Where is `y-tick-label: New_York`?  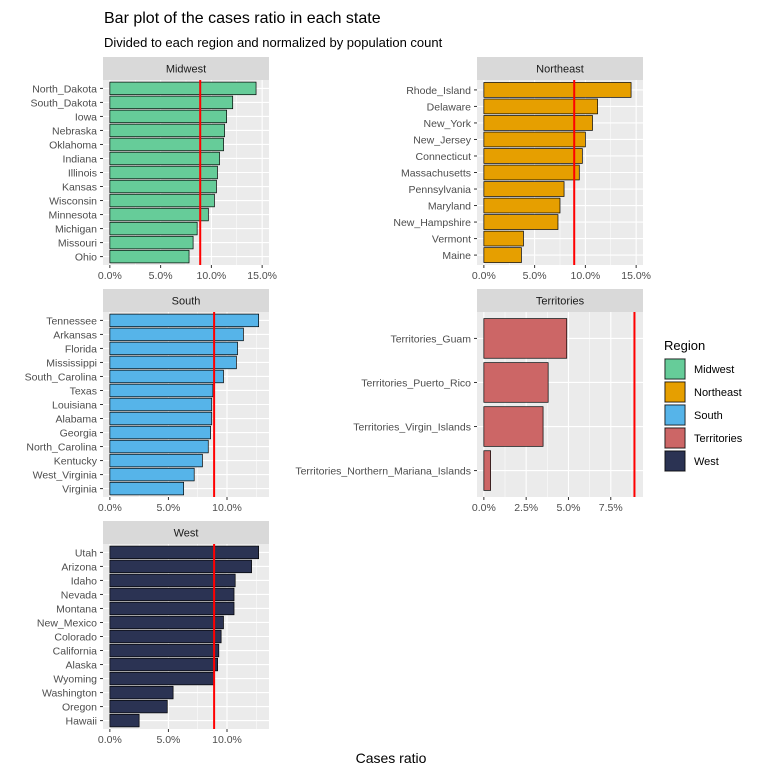
y-tick-label: New_York is located at coordinates (448, 124).